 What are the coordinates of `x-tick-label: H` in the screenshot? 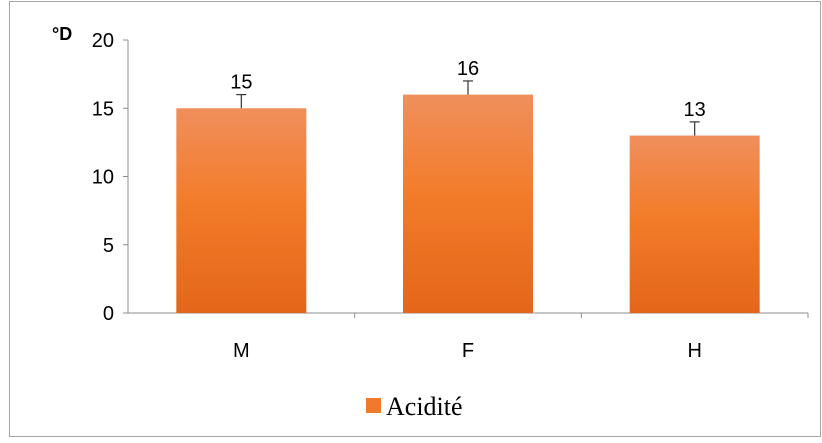 It's located at (694, 351).